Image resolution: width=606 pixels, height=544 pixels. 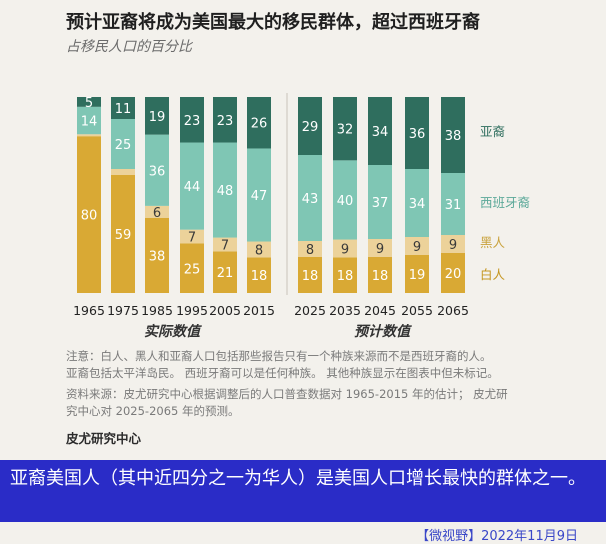 I want to click on data-label-黑人-2055: 9, so click(x=417, y=247).